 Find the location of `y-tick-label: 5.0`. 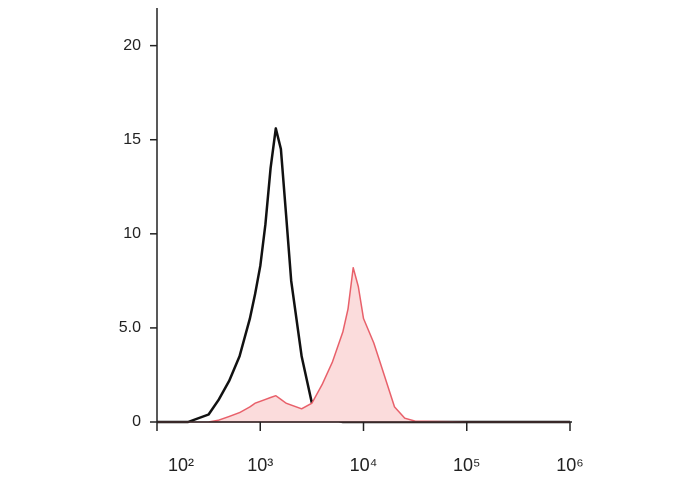

y-tick-label: 5.0 is located at coordinates (130, 327).